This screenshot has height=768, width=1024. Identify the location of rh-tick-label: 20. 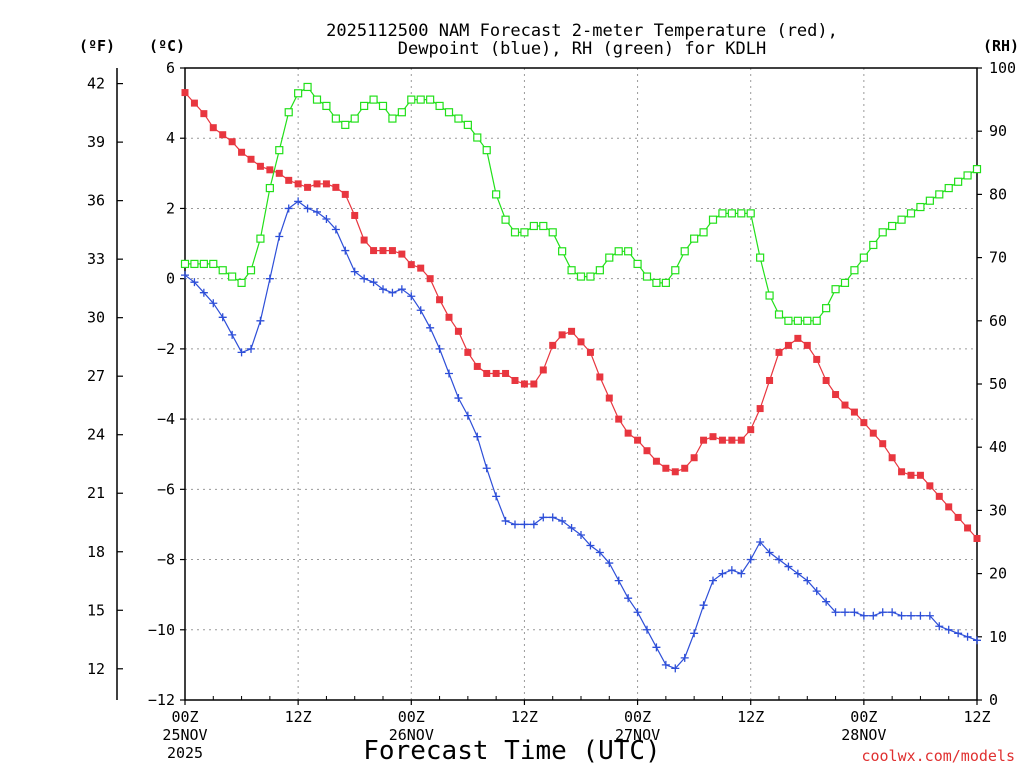
(998, 574).